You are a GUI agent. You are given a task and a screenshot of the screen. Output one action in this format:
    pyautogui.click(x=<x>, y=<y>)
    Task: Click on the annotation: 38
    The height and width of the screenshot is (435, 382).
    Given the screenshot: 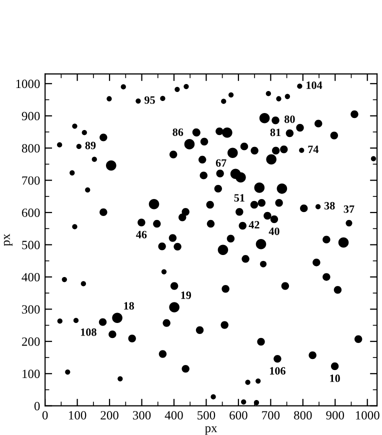 What is the action you would take?
    pyautogui.click(x=329, y=206)
    